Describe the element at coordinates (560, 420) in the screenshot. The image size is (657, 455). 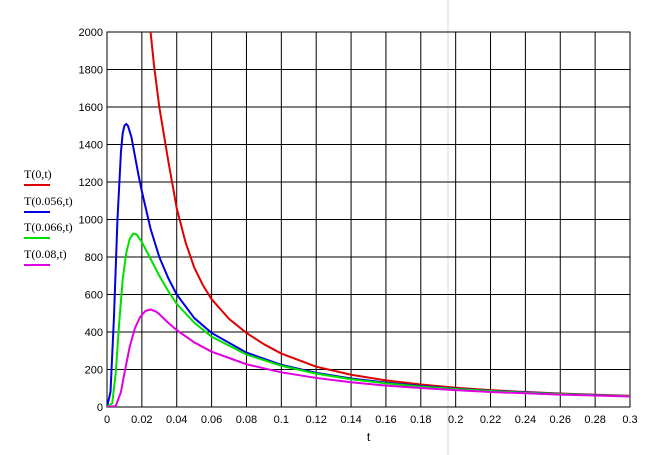
I see `x-tick-label: 0.26` at that location.